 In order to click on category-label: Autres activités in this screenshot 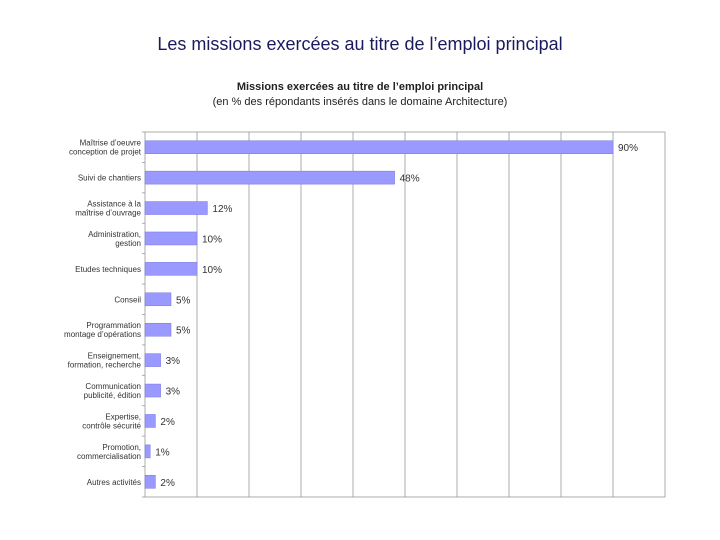, I will do `click(114, 482)`.